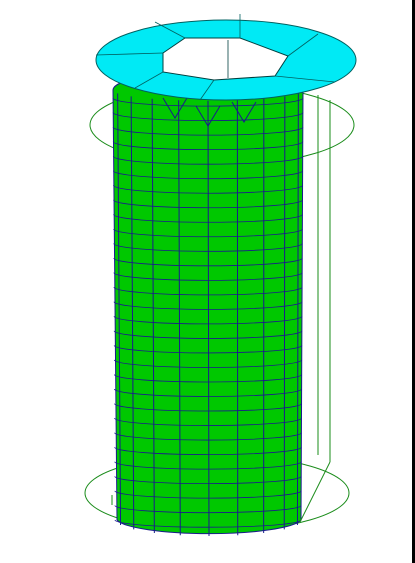  I want to click on wire-bottom-diagonal, so click(315, 492).